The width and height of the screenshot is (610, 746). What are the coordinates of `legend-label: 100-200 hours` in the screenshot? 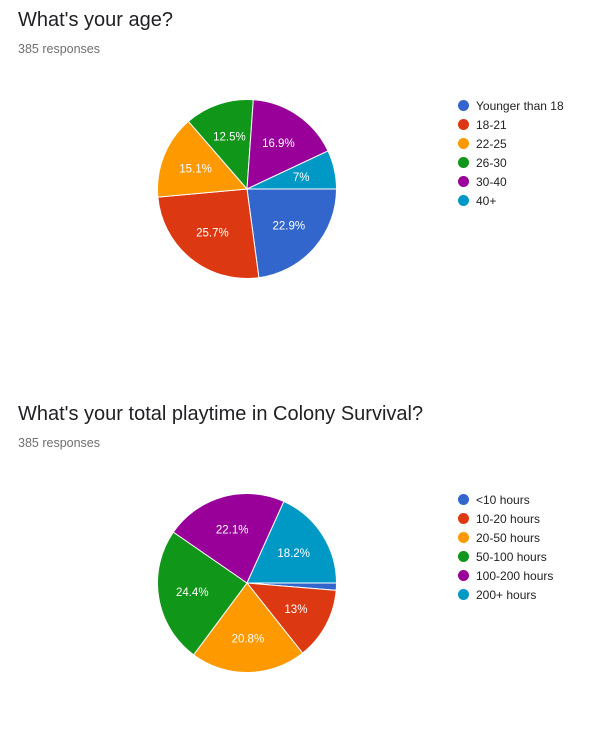 It's located at (515, 575).